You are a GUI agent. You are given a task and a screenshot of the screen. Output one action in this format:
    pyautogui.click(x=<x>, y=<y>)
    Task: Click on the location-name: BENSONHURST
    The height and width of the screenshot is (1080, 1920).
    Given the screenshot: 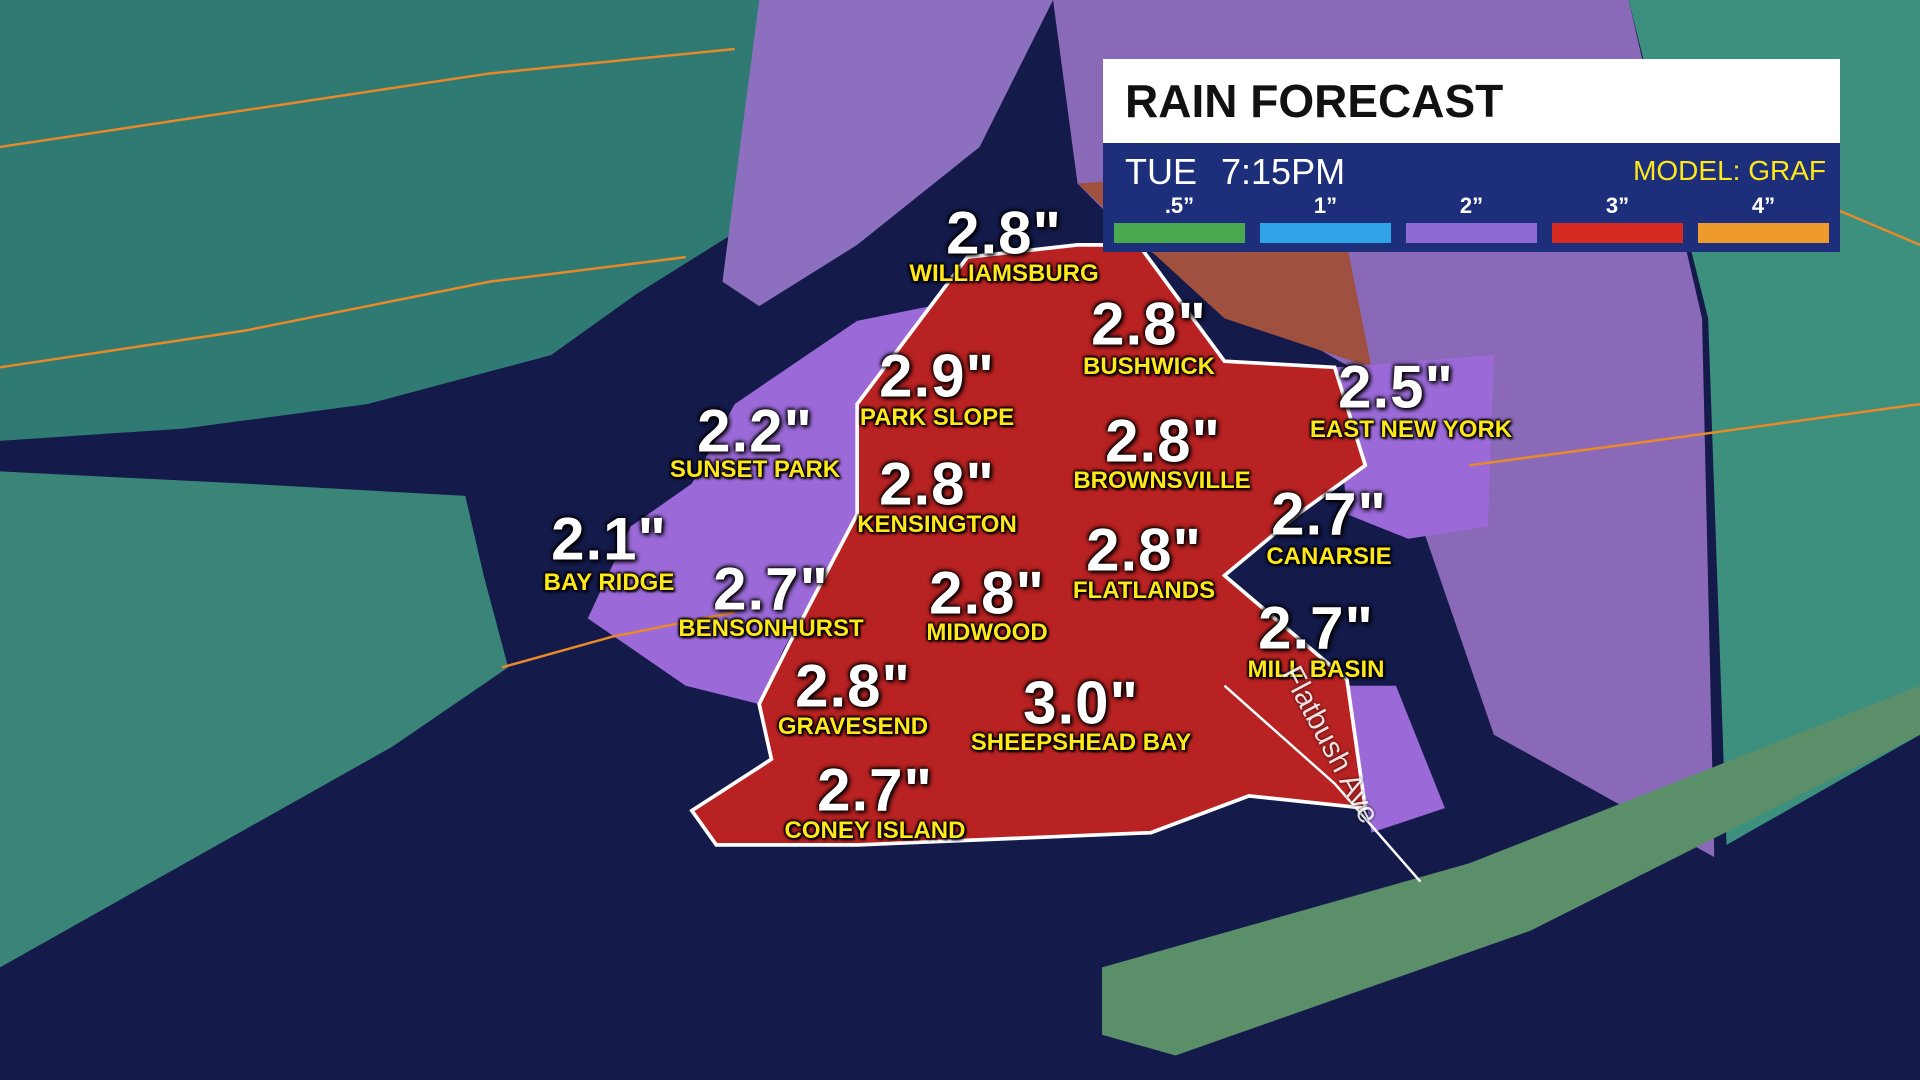 What is the action you would take?
    pyautogui.click(x=771, y=628)
    